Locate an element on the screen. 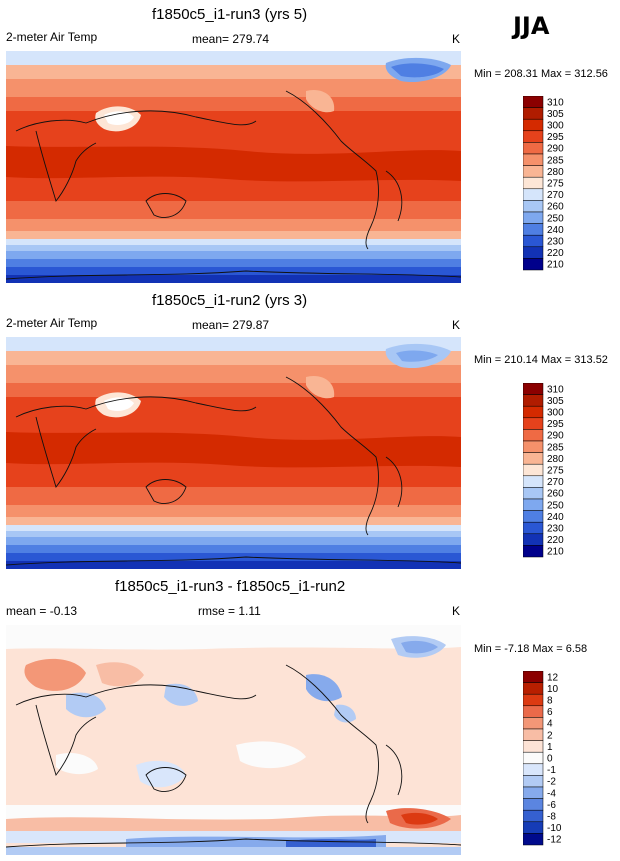 Image resolution: width=620 pixels, height=861 pixels. colorbar-tick-label: 8 is located at coordinates (550, 701).